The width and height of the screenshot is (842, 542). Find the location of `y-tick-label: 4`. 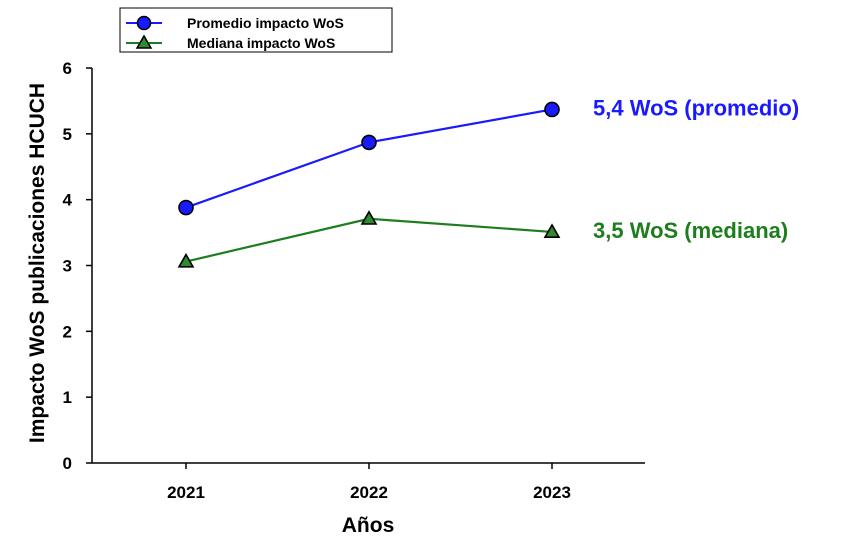

y-tick-label: 4 is located at coordinates (68, 200).